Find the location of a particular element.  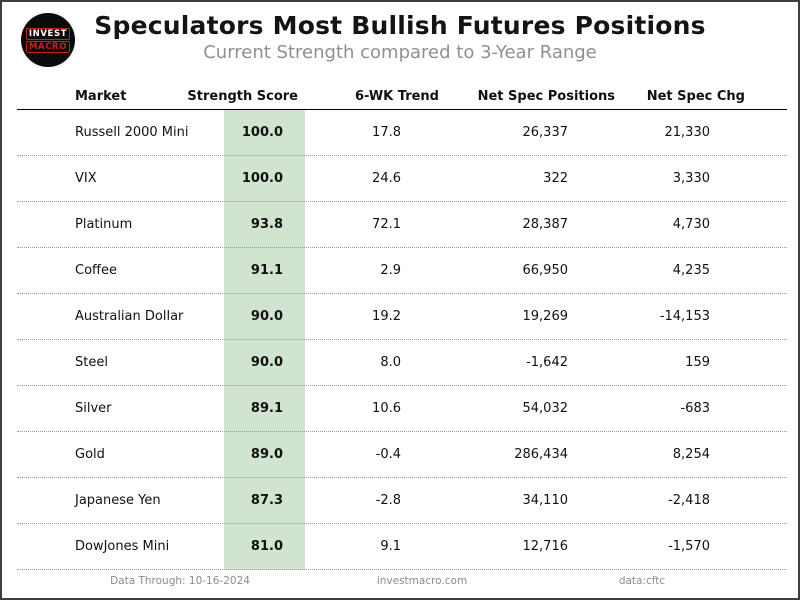

column-header-net-spec-positions: Net Spec Positions is located at coordinates (546, 96).